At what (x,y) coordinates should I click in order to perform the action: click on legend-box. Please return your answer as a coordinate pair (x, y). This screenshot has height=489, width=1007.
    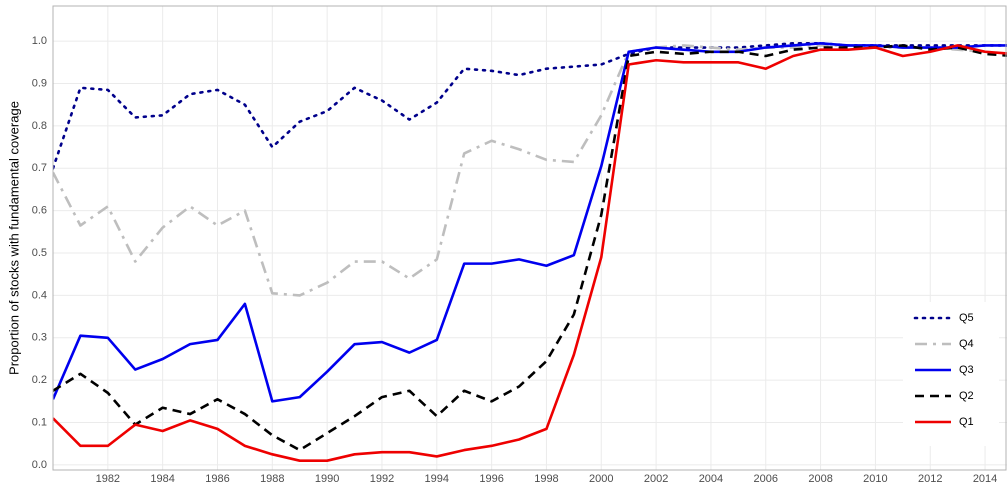
    Looking at the image, I should click on (951, 374).